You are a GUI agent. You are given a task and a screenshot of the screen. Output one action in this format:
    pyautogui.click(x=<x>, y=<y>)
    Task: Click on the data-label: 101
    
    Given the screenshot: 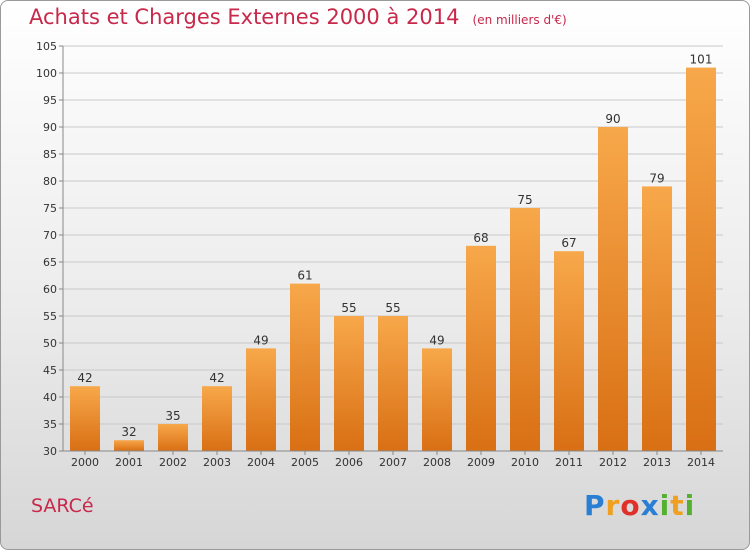 What is the action you would take?
    pyautogui.click(x=701, y=60)
    